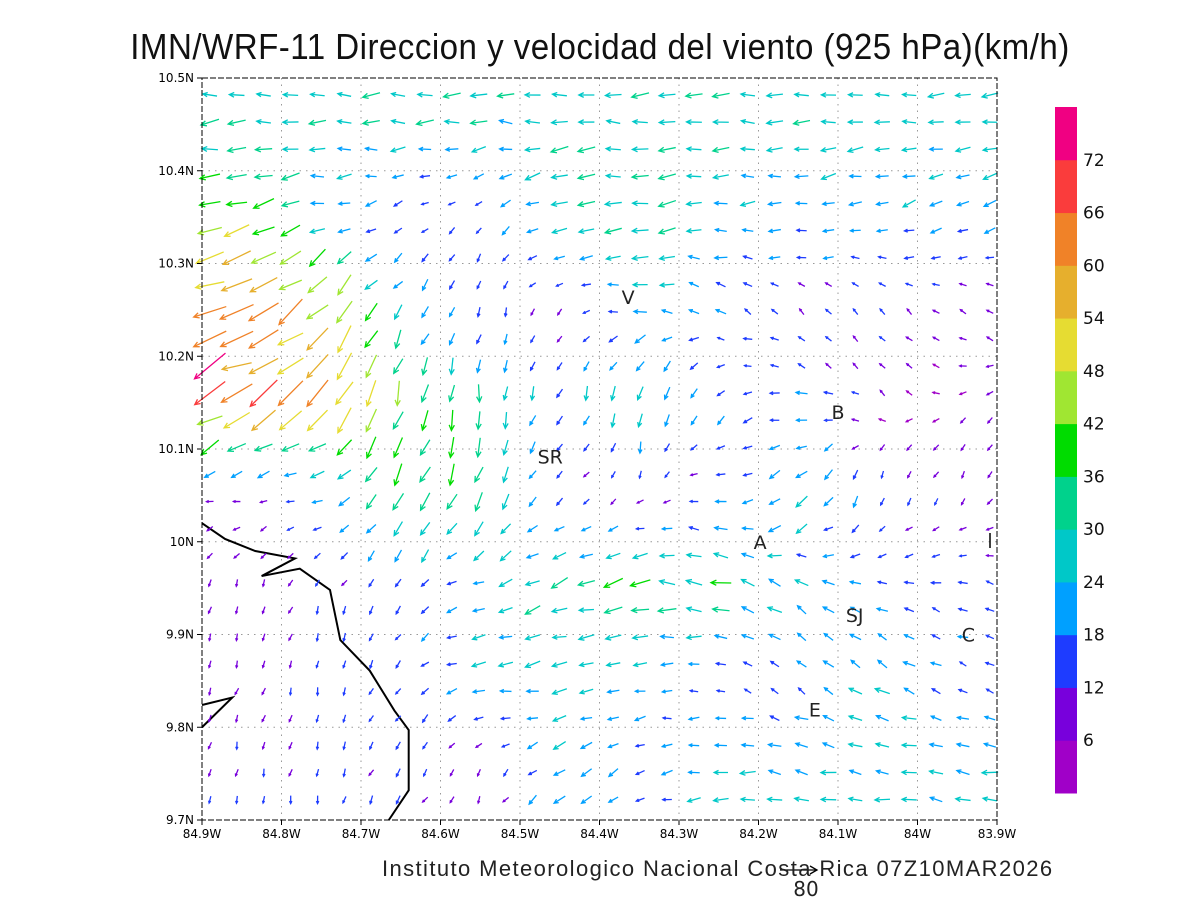  I want to click on reference-arrow-head, so click(814, 870).